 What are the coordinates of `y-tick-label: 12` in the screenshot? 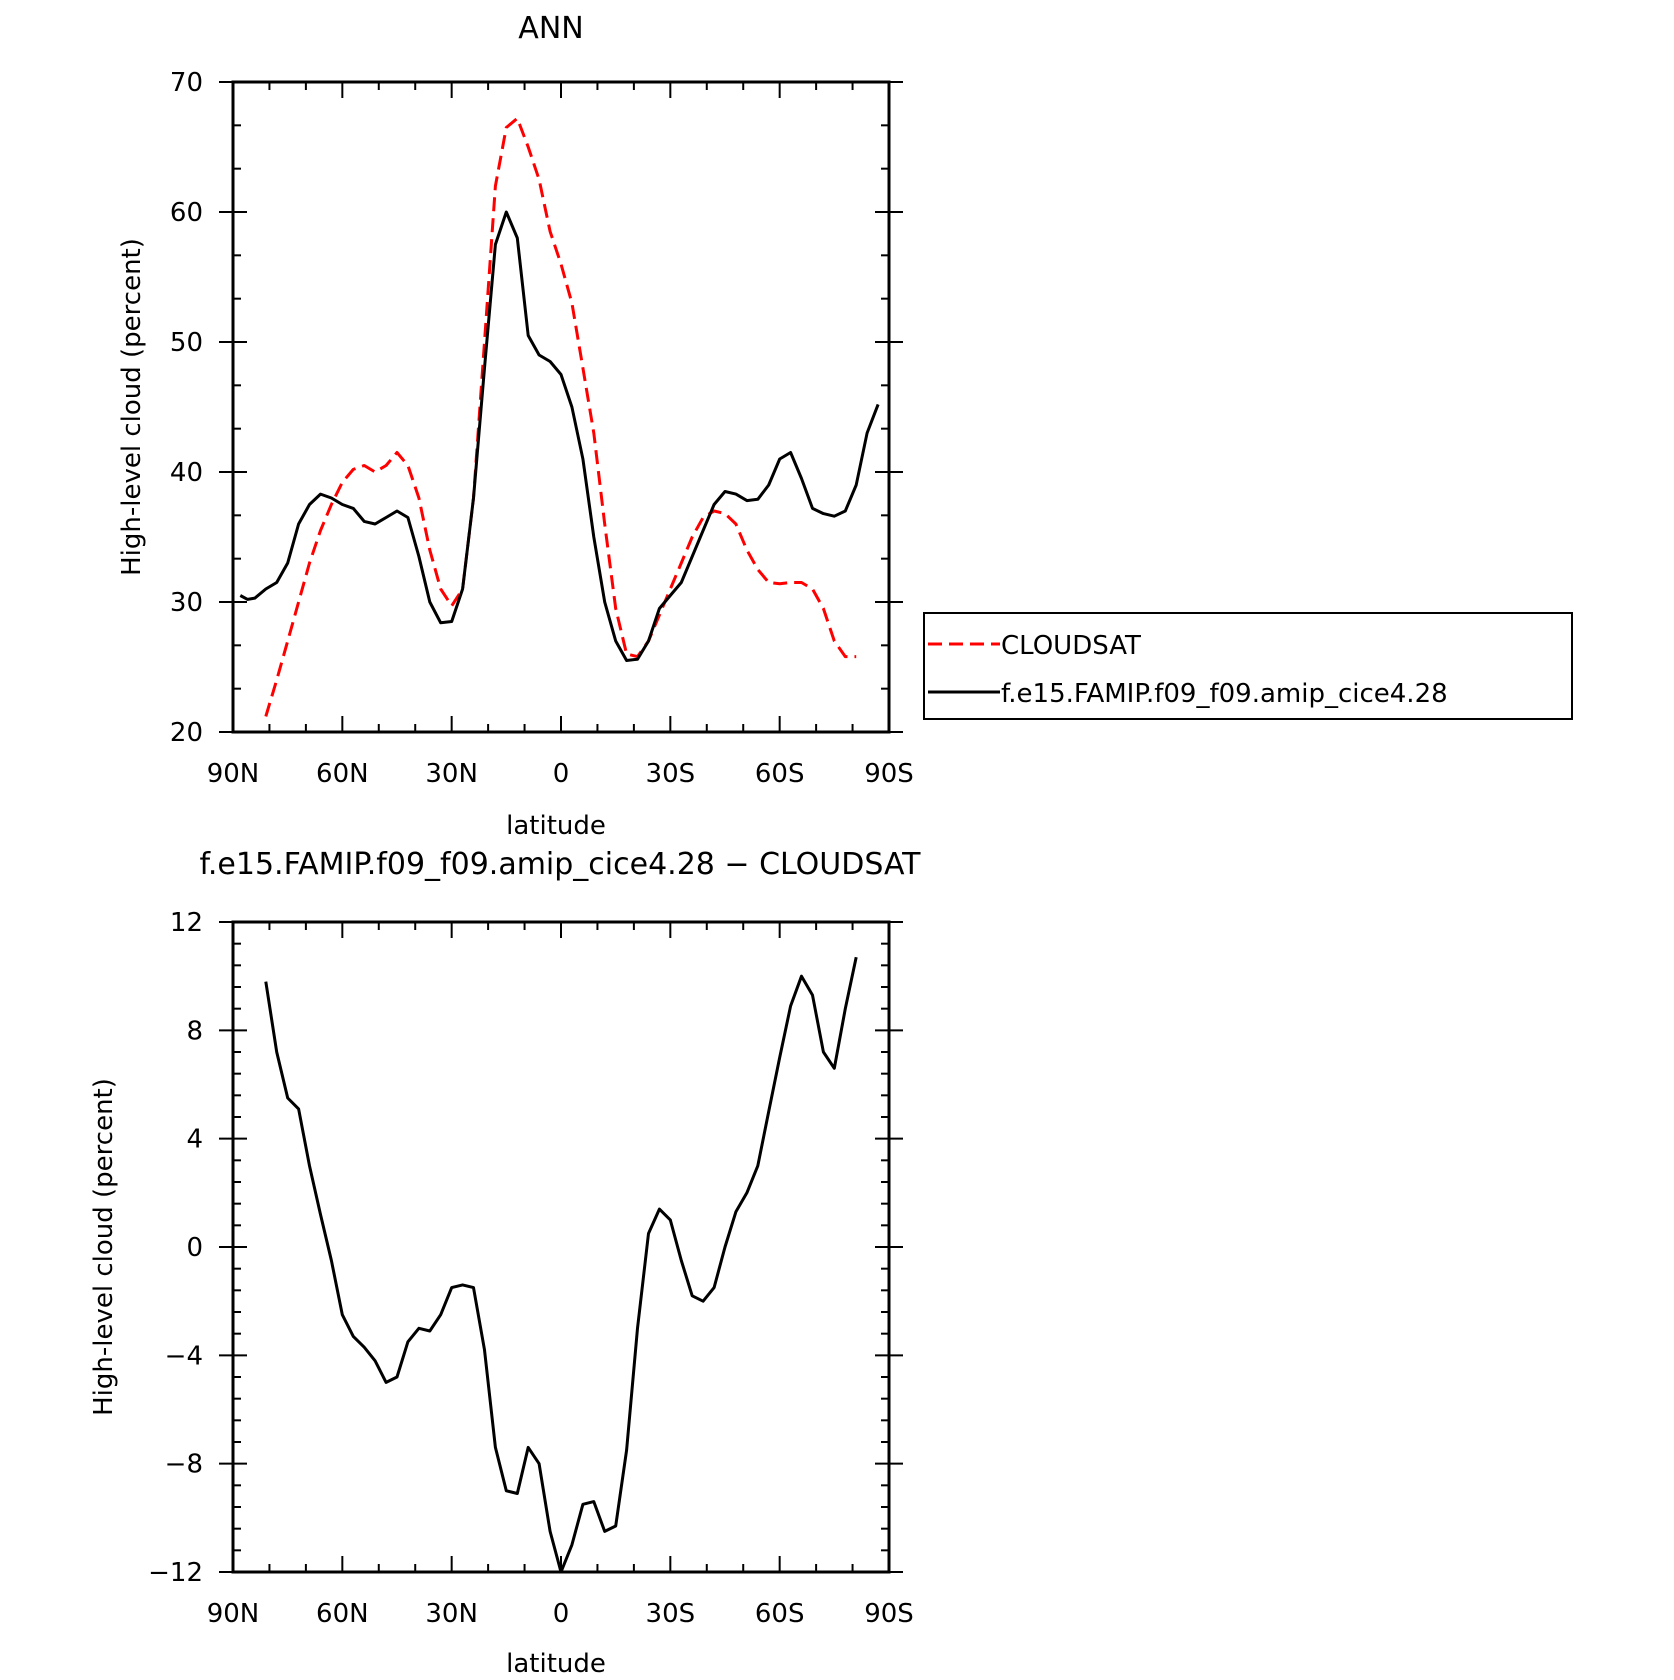 It's located at (186, 923).